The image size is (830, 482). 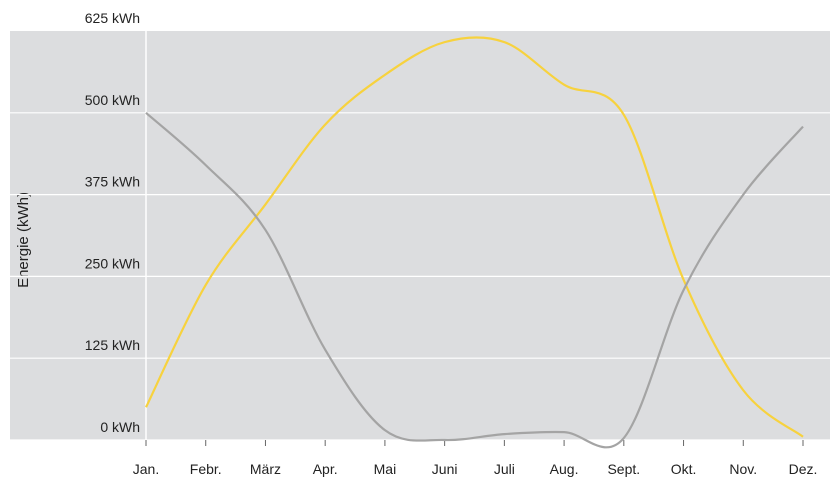 What do you see at coordinates (325, 469) in the screenshot?
I see `x-tick-label: Apr.` at bounding box center [325, 469].